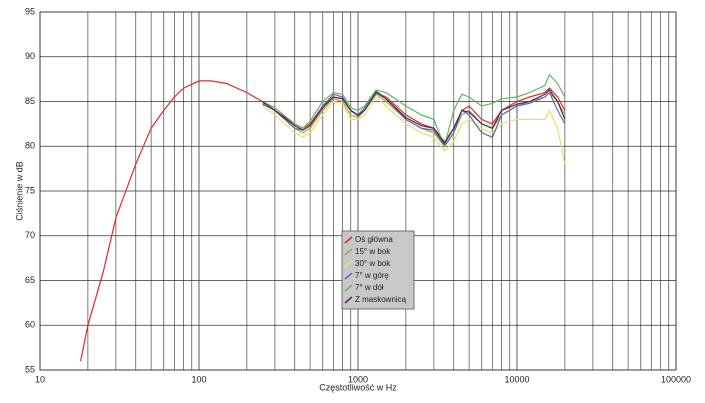 This screenshot has height=403, width=705. Describe the element at coordinates (19, 191) in the screenshot. I see `y-axis-label: Ciśnienie w dB` at that location.